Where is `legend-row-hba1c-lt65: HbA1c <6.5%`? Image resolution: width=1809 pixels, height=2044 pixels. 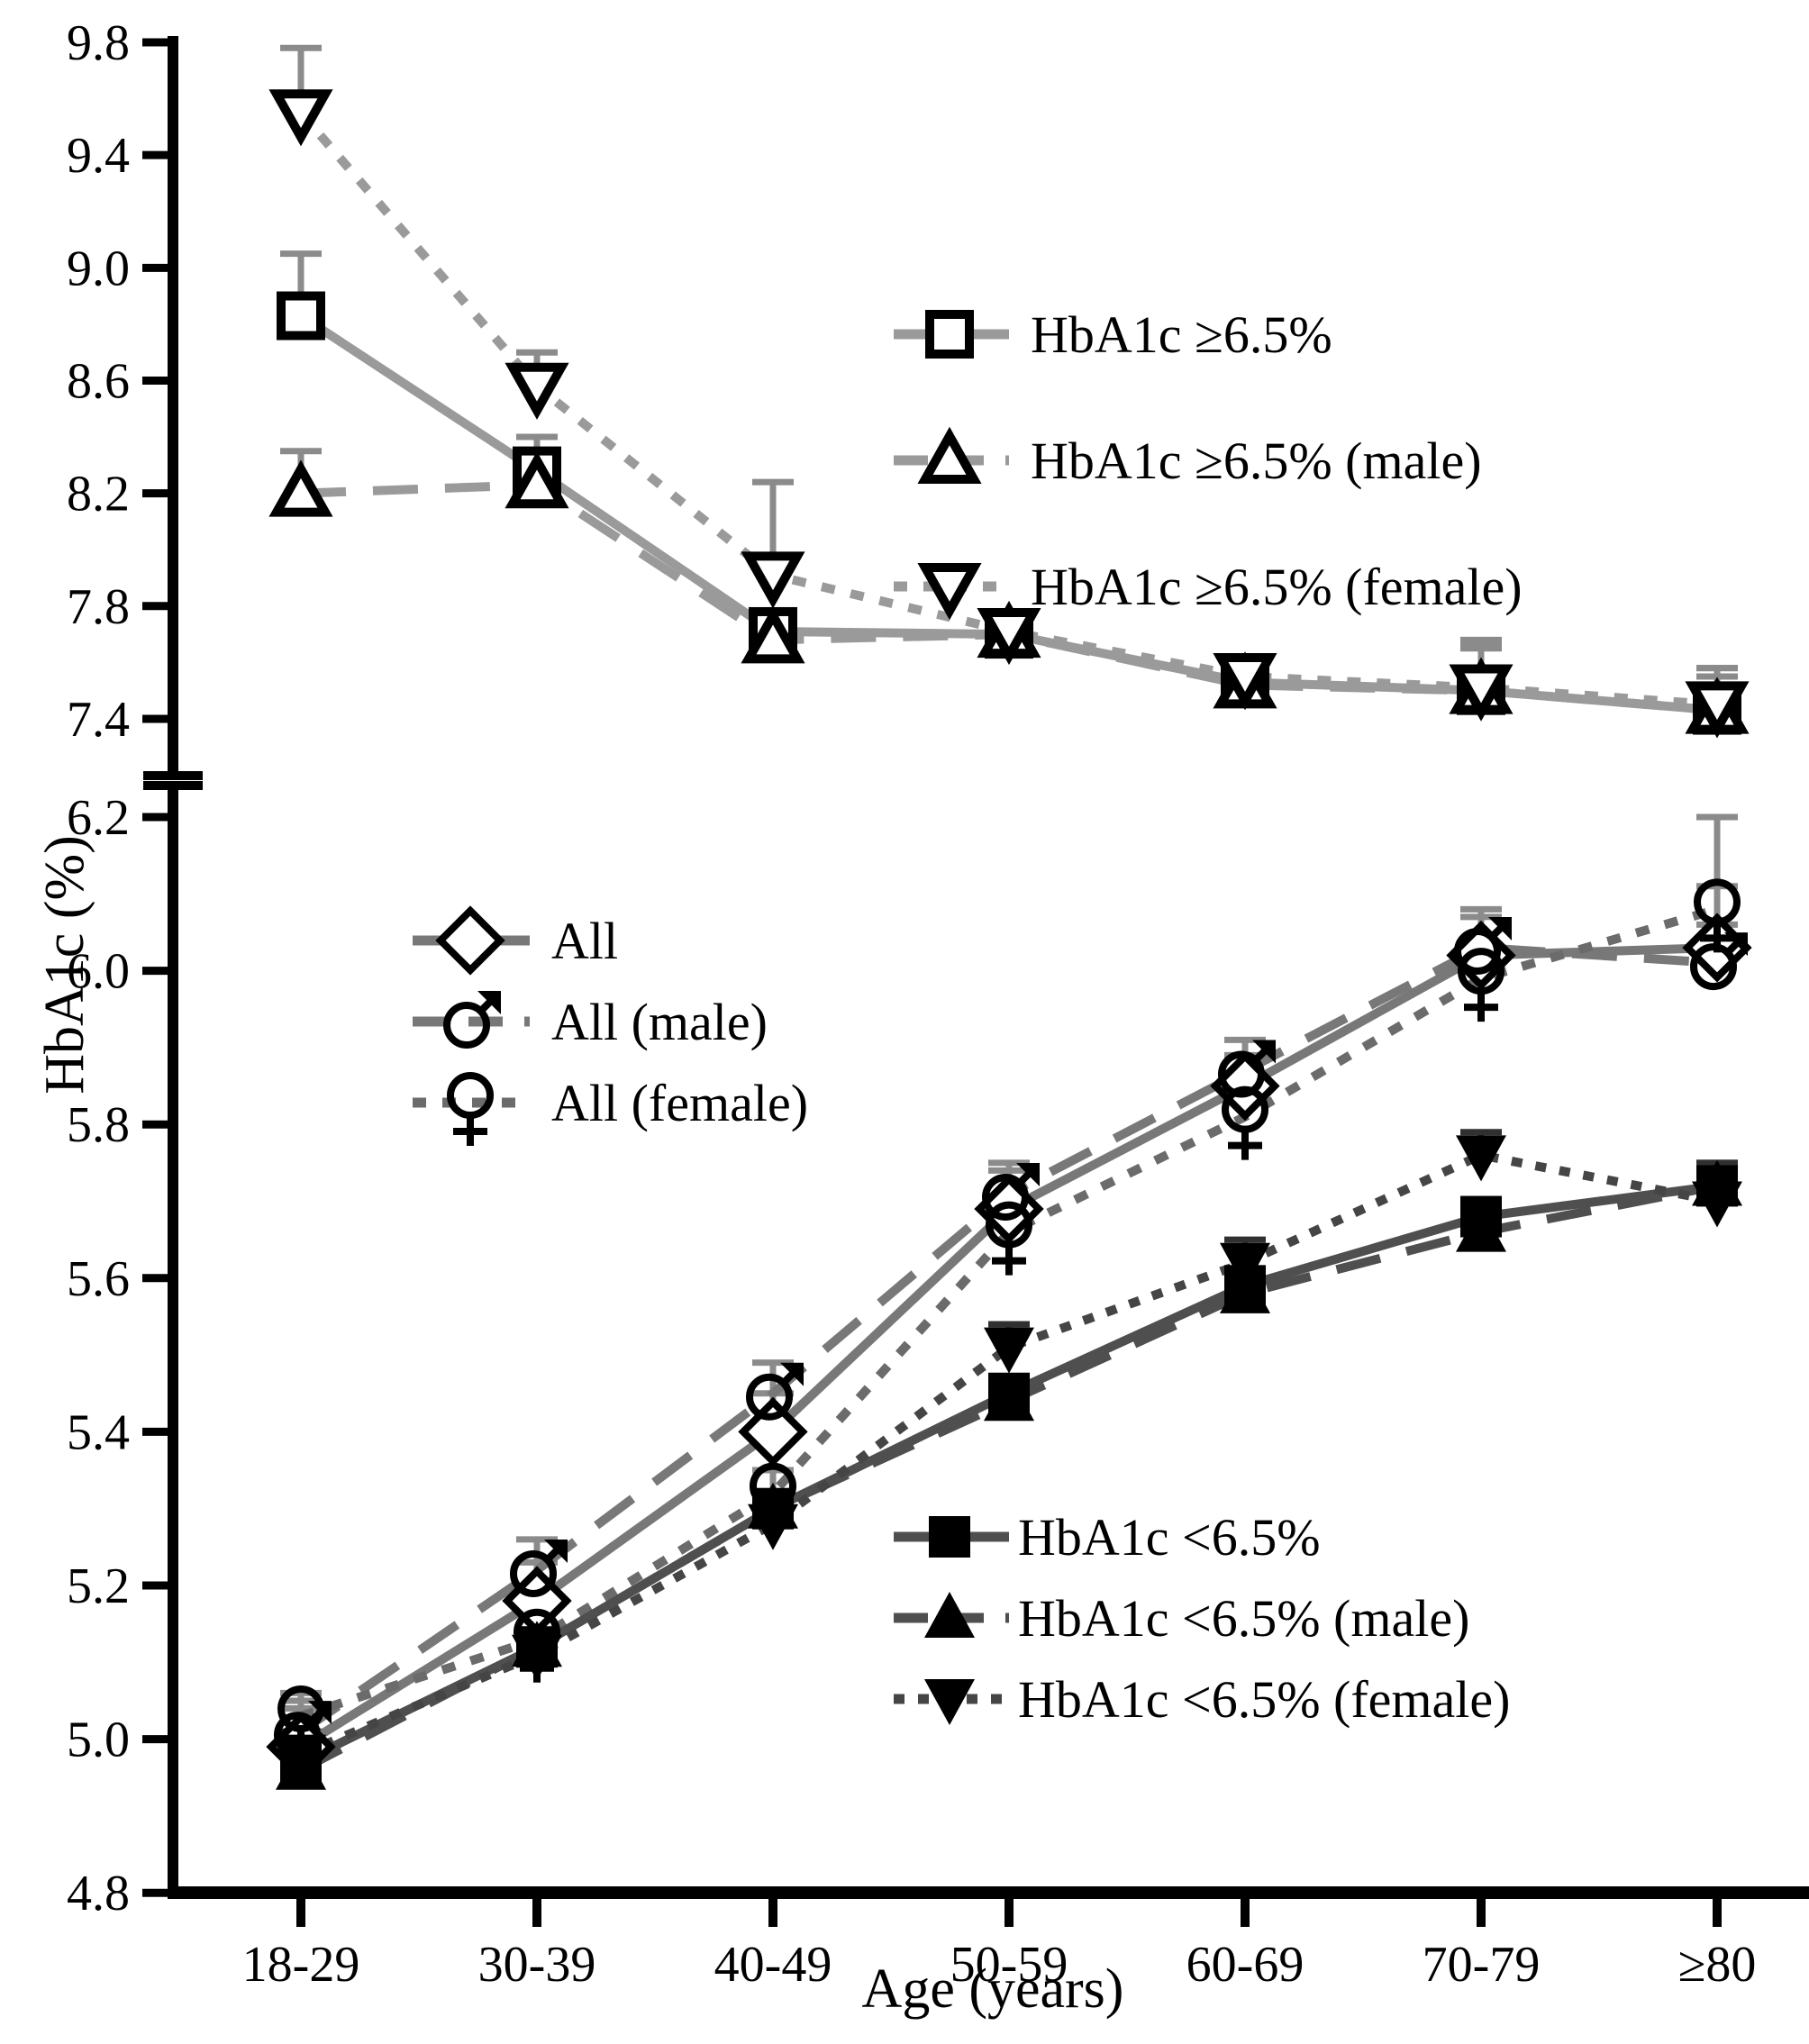
legend-row-hba1c-lt65: HbA1c <6.5% is located at coordinates (1107, 1538).